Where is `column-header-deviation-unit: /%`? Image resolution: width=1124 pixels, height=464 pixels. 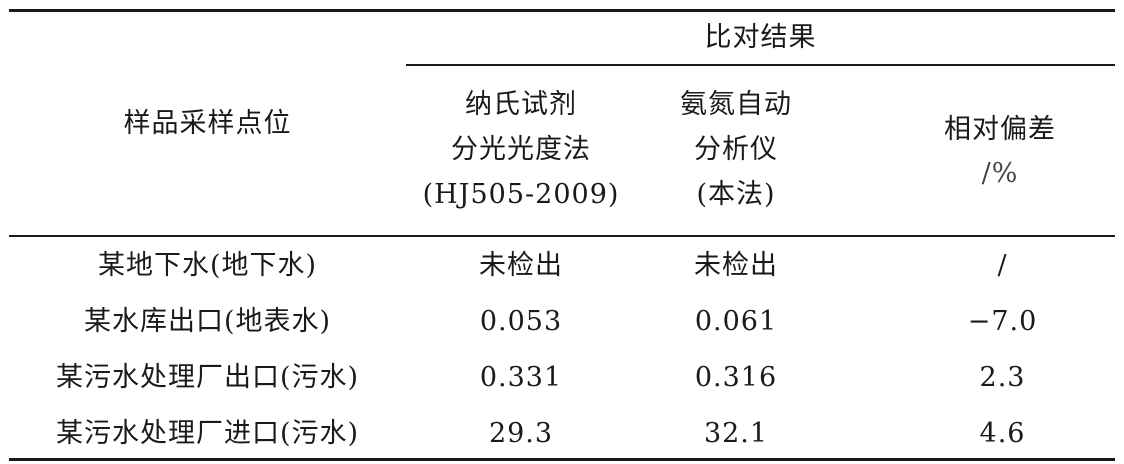
column-header-deviation-unit: /% is located at coordinates (1000, 173).